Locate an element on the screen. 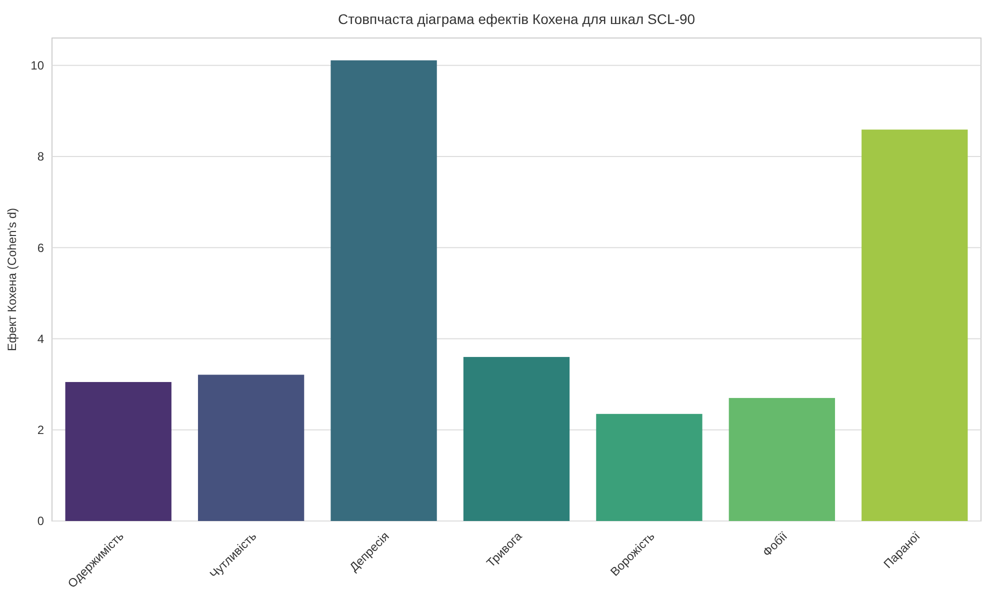 The height and width of the screenshot is (591, 987). y-tick-label: 10 is located at coordinates (37, 65).